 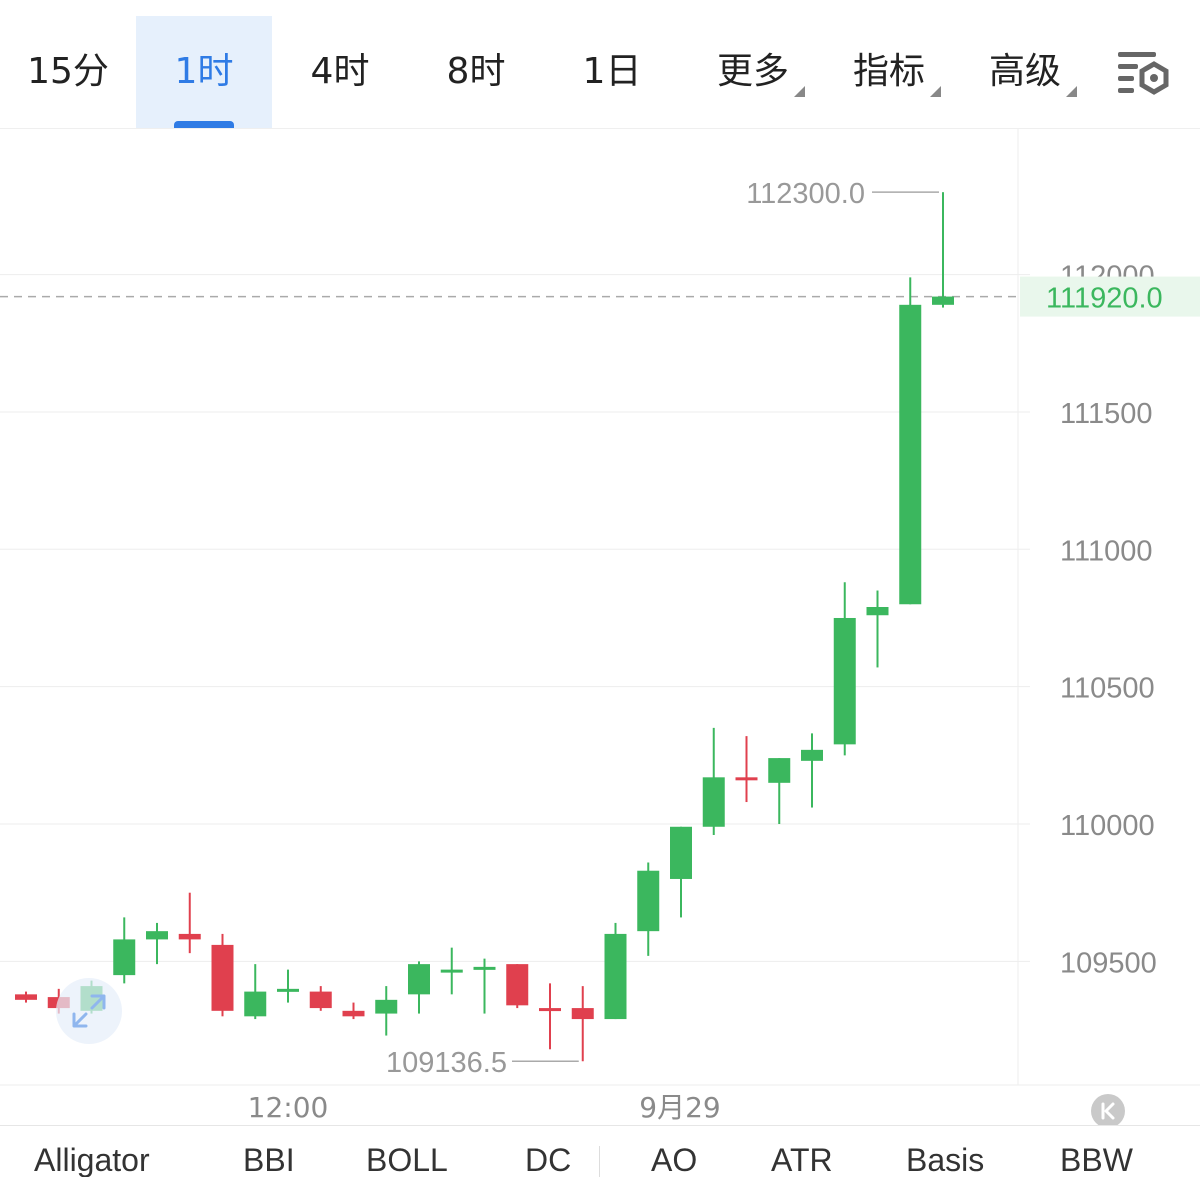 I want to click on more-dropdown: 更多, so click(x=753, y=72).